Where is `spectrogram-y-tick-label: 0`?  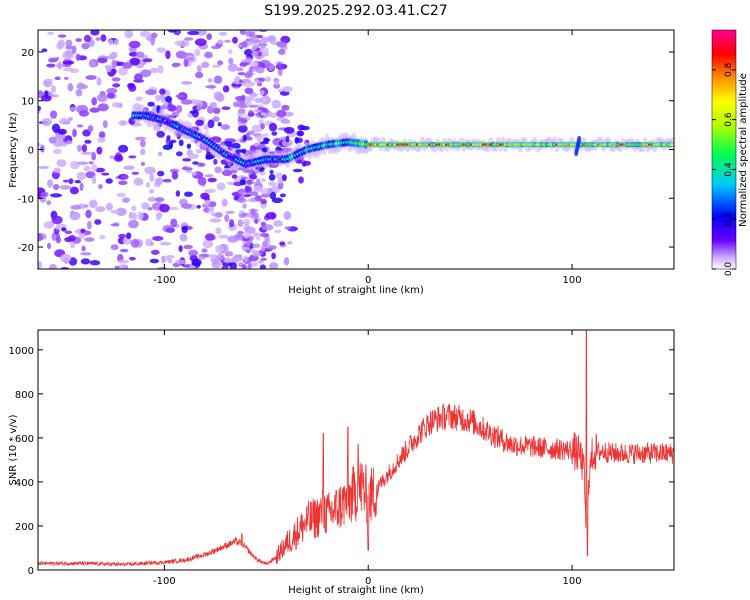 spectrogram-y-tick-label: 0 is located at coordinates (31, 151).